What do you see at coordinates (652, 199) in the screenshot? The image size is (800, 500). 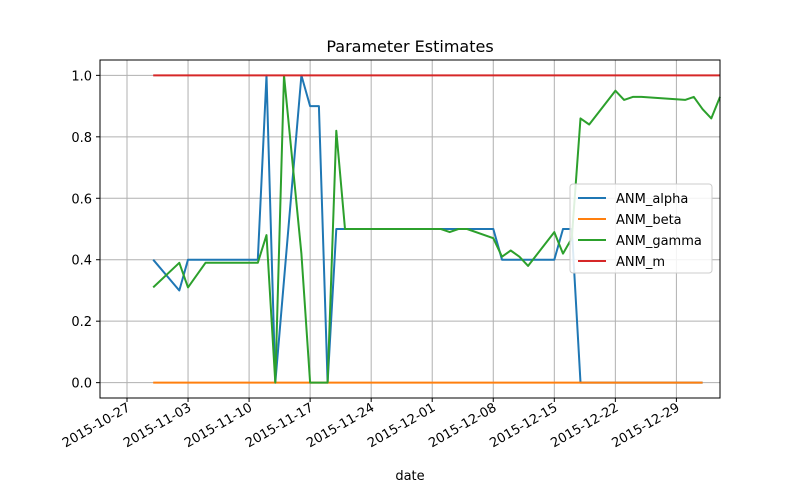 I see `legend-label: ANM_alpha` at bounding box center [652, 199].